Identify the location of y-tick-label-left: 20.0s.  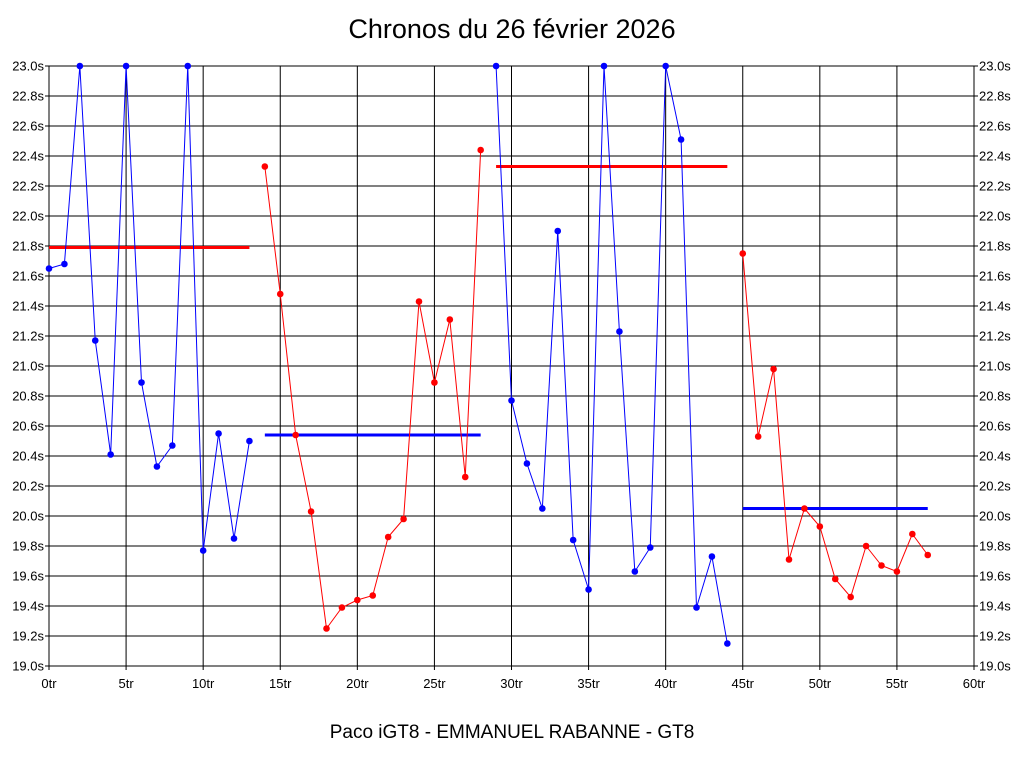
(28, 516).